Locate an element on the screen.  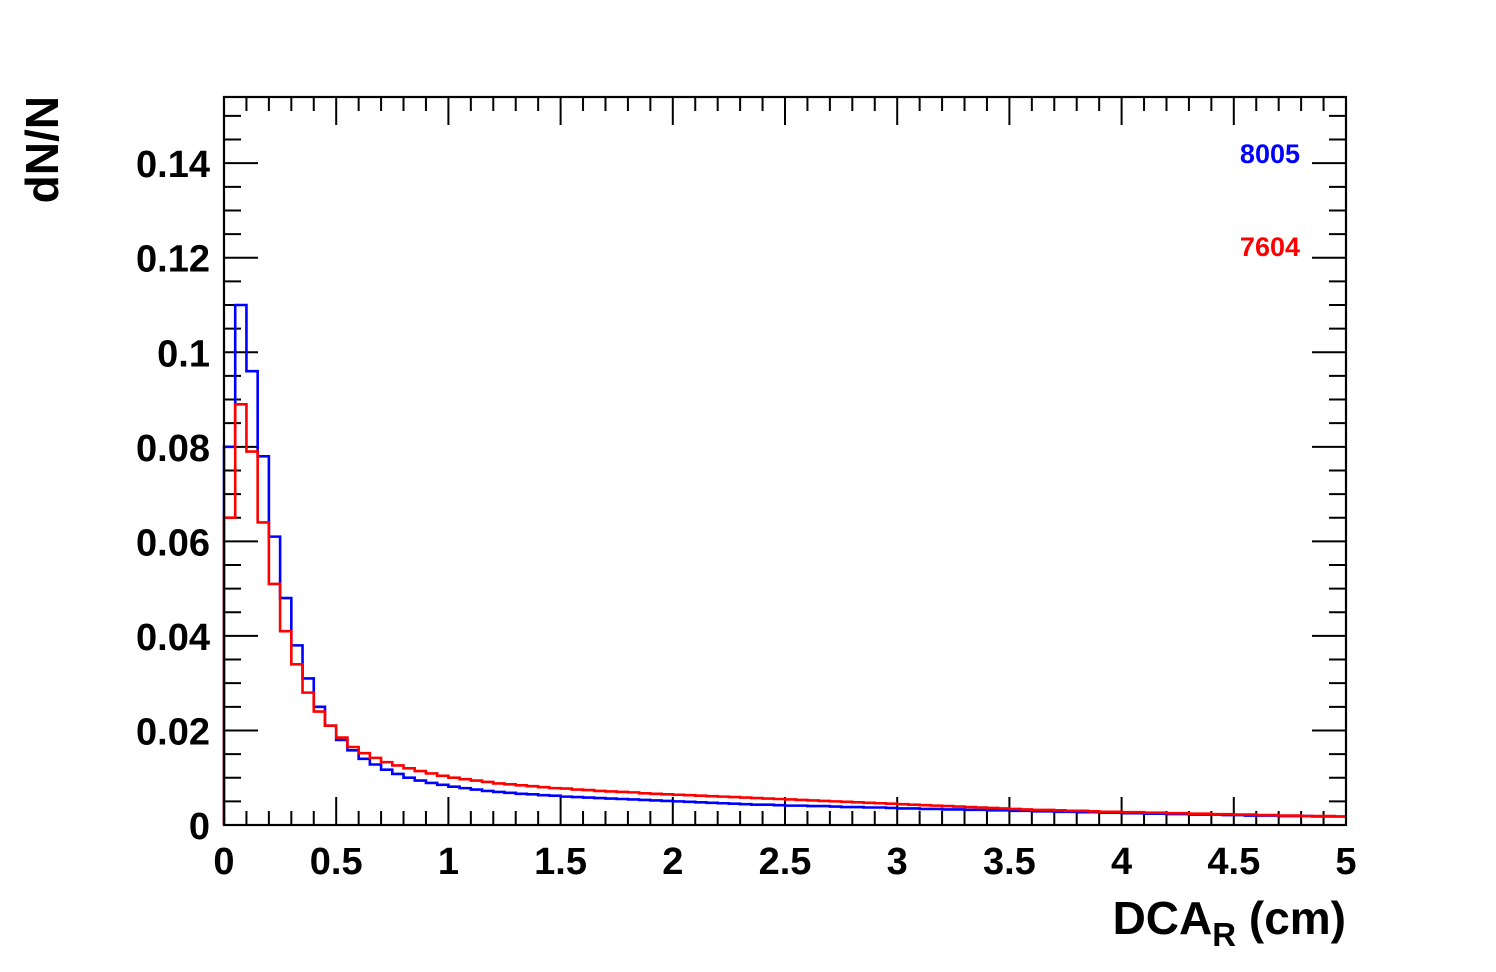
x-axis-title: DCAR (cm) is located at coordinates (1229, 922).